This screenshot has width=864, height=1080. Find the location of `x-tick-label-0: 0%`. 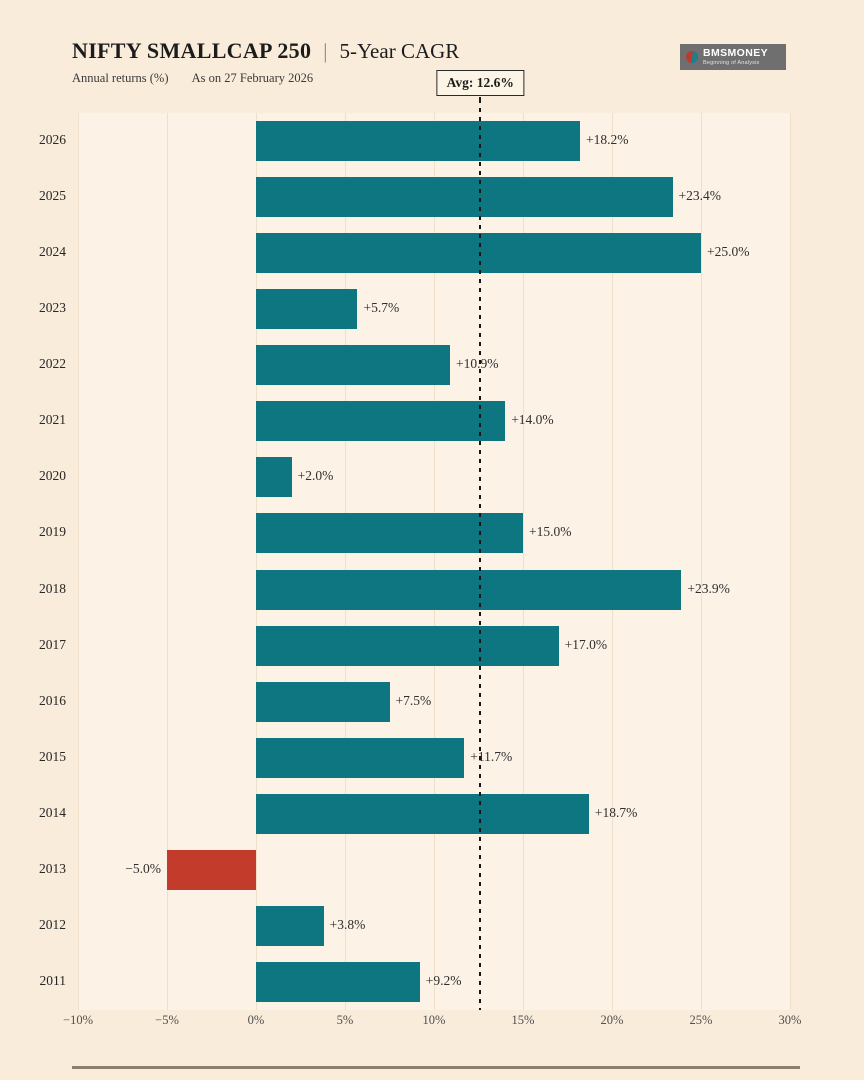

x-tick-label-0: 0% is located at coordinates (256, 1020).